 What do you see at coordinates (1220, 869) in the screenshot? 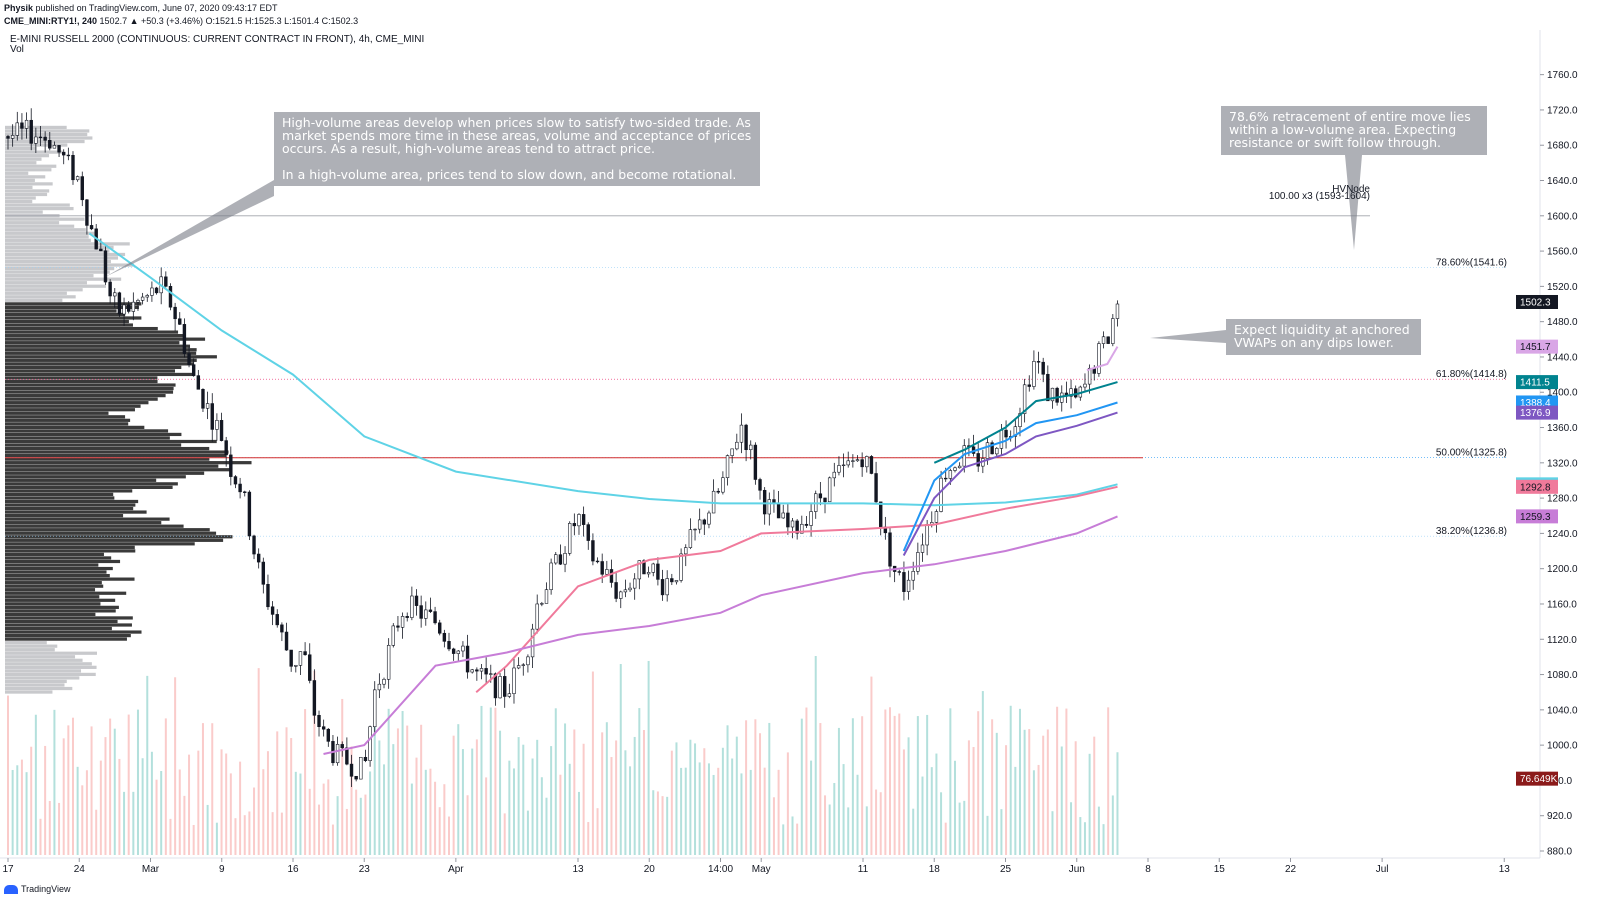
I see `time-tick-label: 15` at bounding box center [1220, 869].